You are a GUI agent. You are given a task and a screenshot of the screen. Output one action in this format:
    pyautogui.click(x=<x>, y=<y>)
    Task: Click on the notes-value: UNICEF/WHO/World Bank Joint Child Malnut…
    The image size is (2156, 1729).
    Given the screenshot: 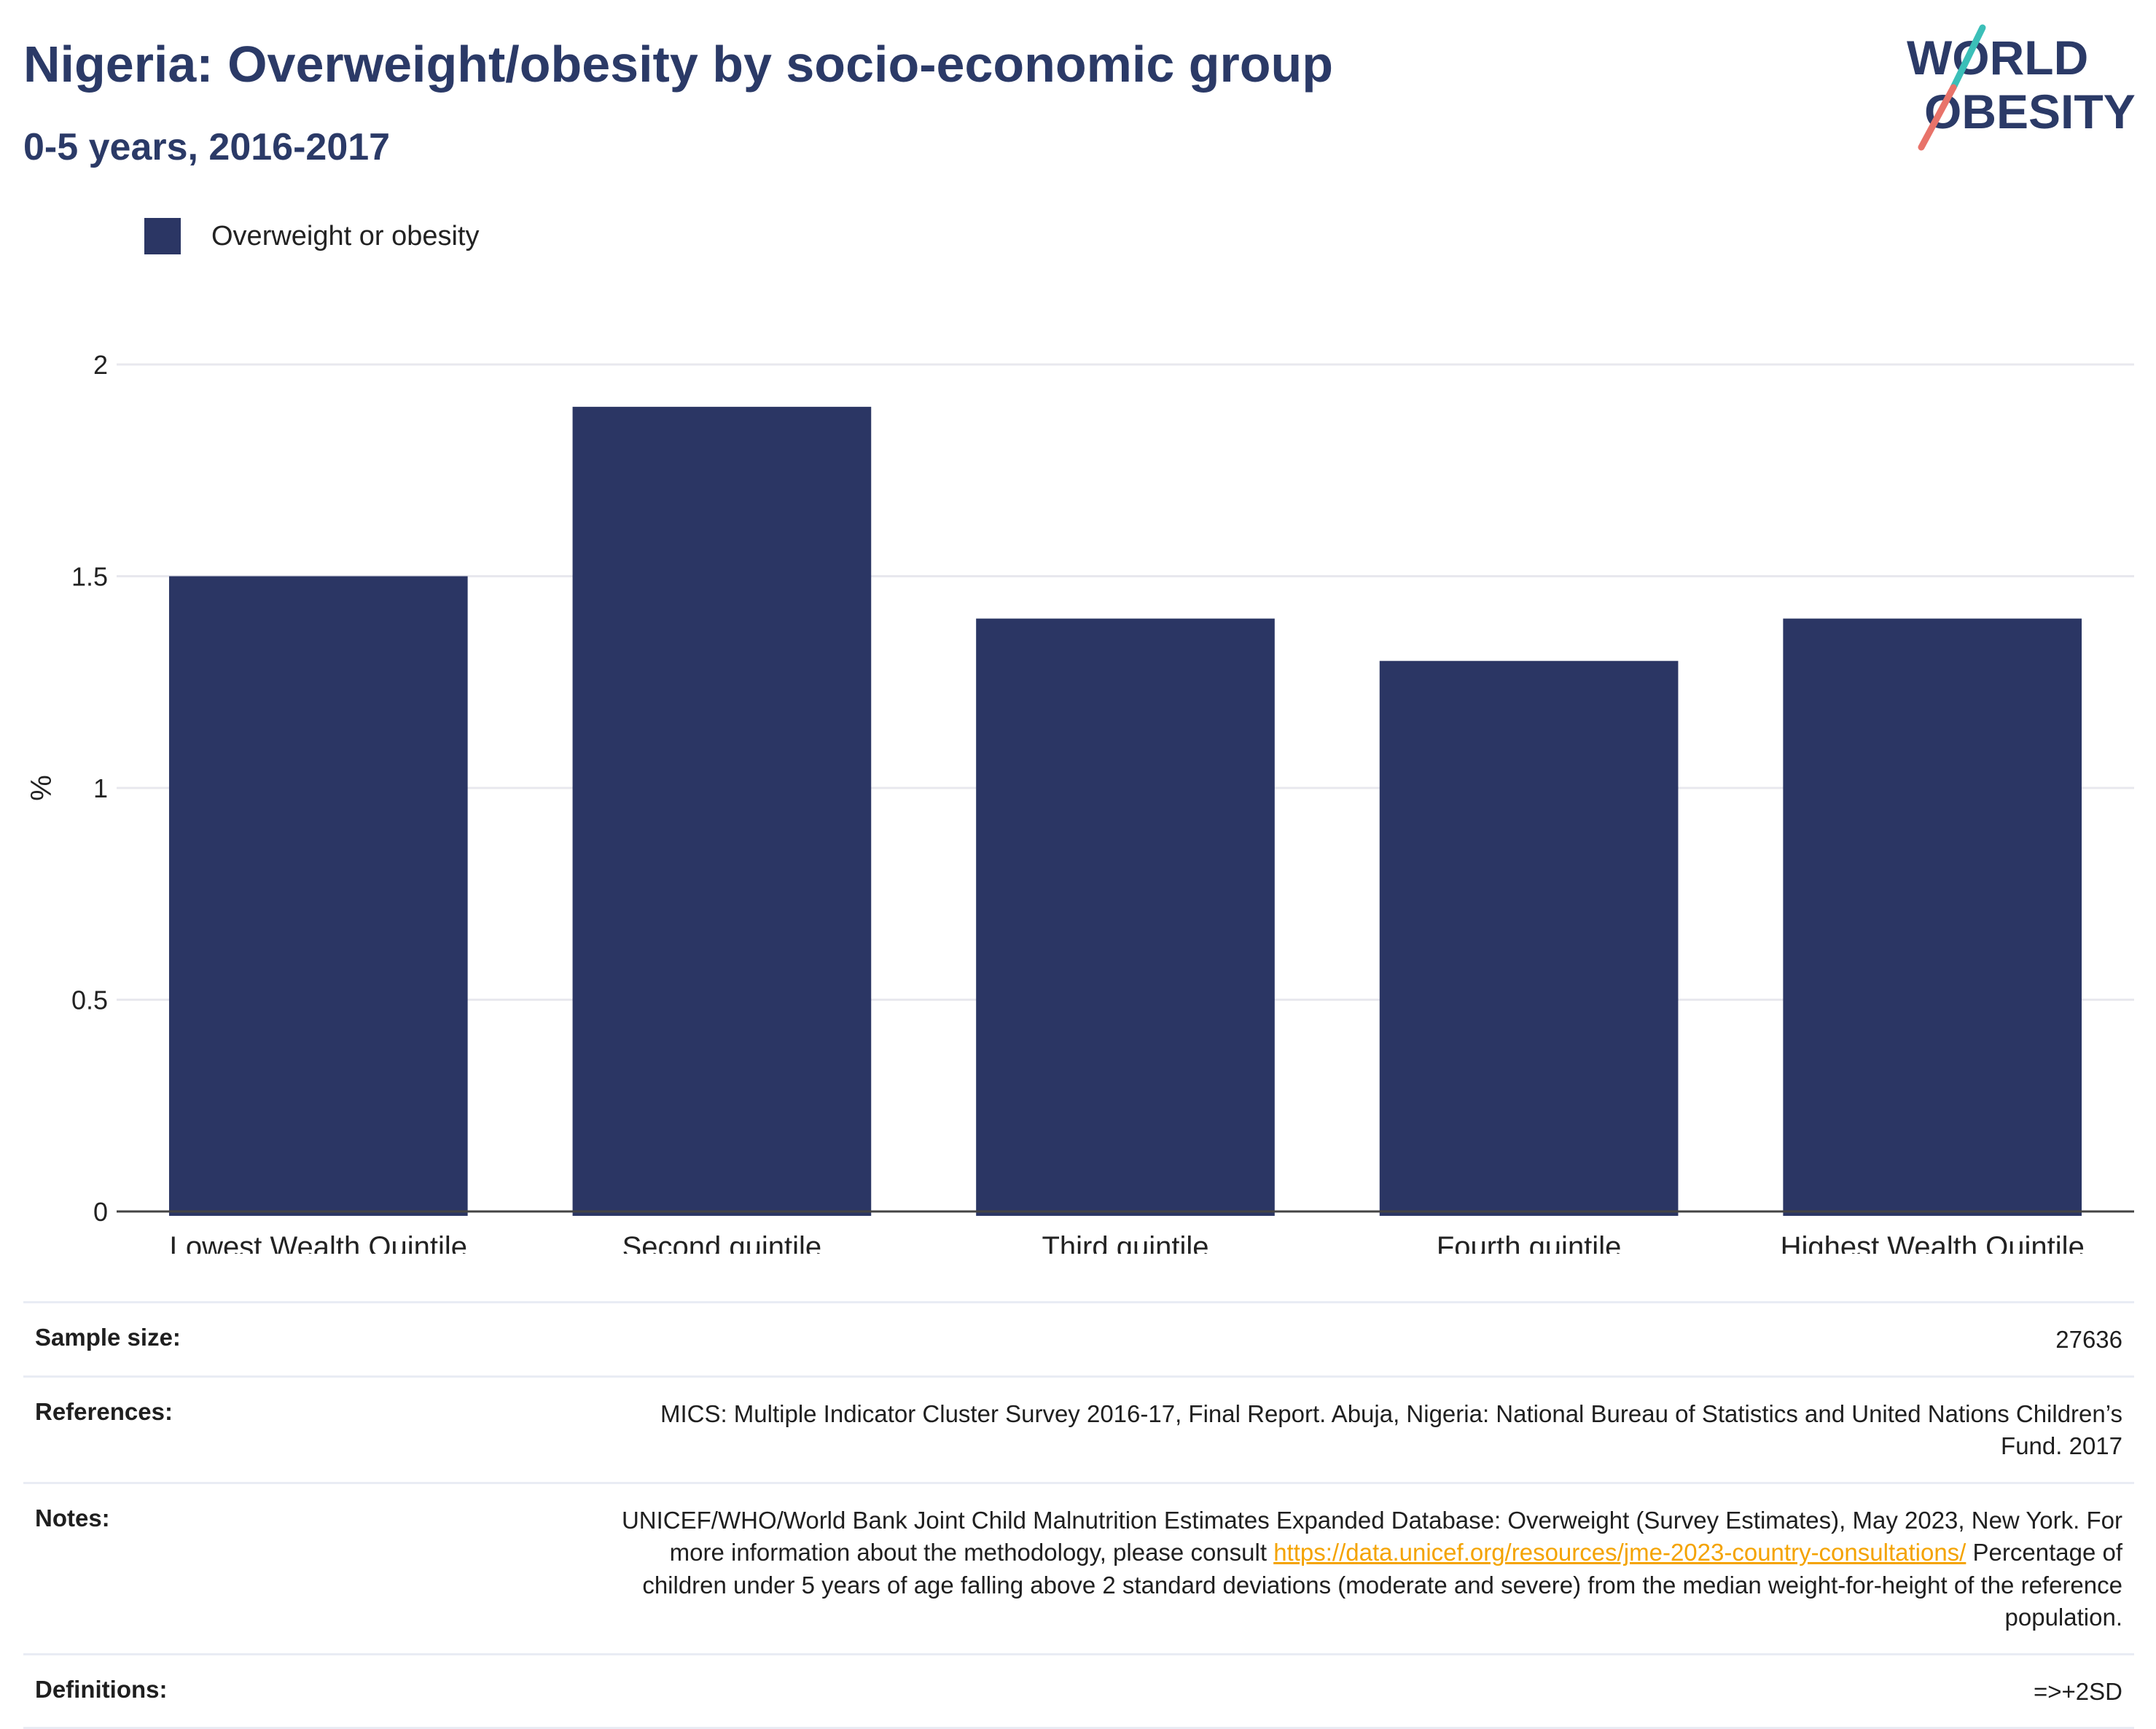 What is the action you would take?
    pyautogui.click(x=1364, y=1569)
    